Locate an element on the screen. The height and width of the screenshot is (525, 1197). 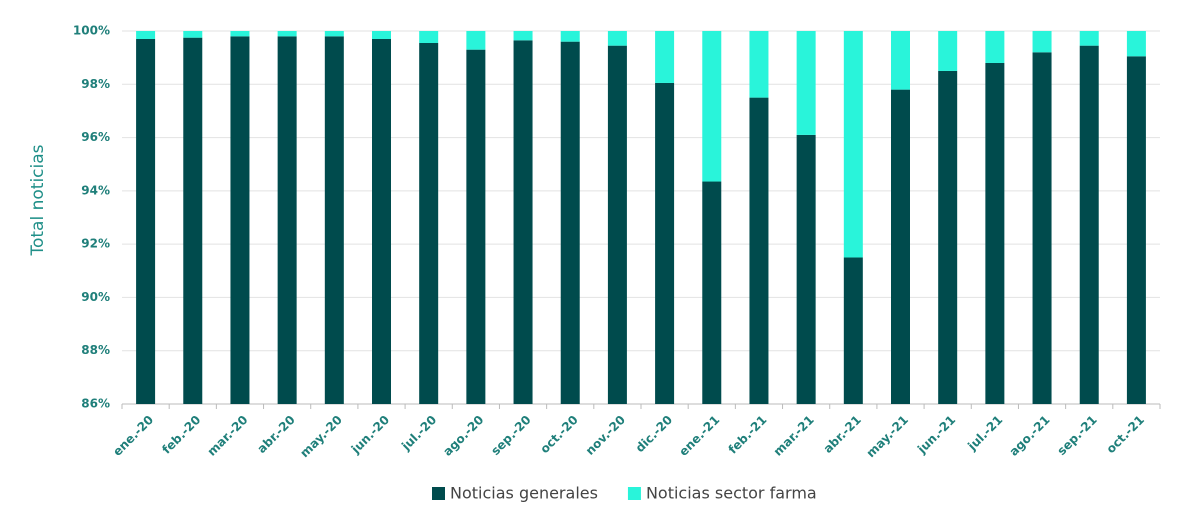
x-tick-label: ene.-20 is located at coordinates (133, 436).